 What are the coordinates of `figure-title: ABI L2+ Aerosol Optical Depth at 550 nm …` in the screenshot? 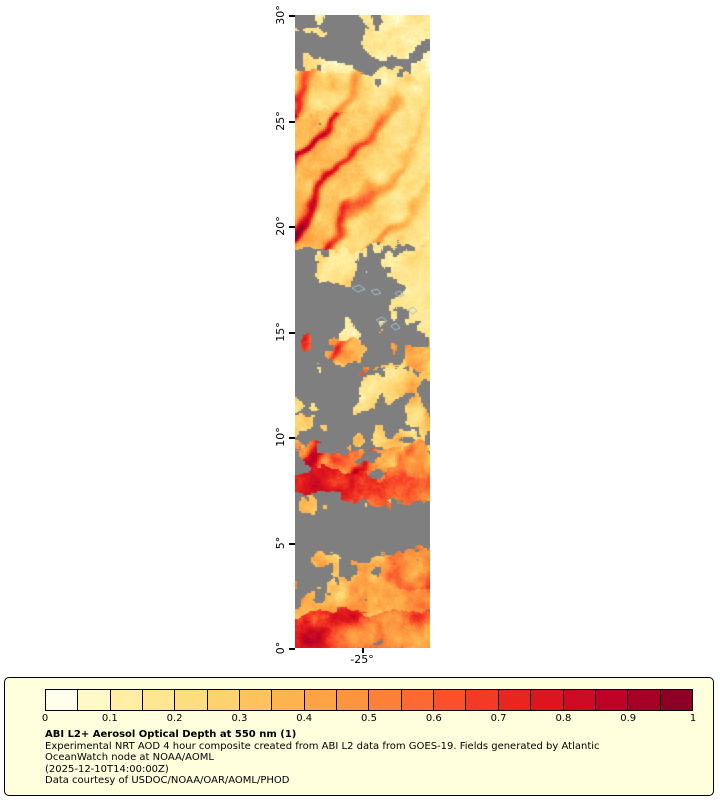 It's located at (171, 734).